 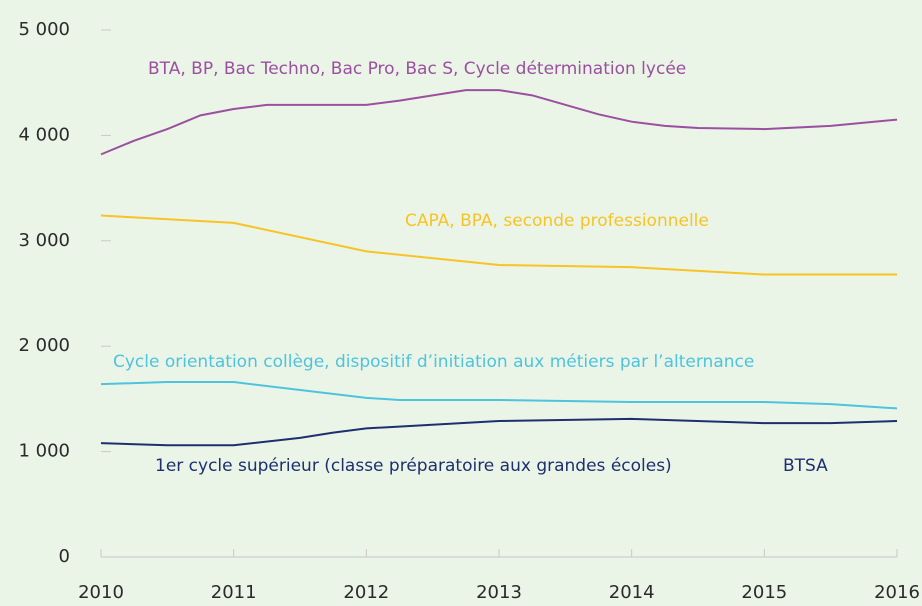 I want to click on x-tick-label: 2010, so click(x=101, y=592).